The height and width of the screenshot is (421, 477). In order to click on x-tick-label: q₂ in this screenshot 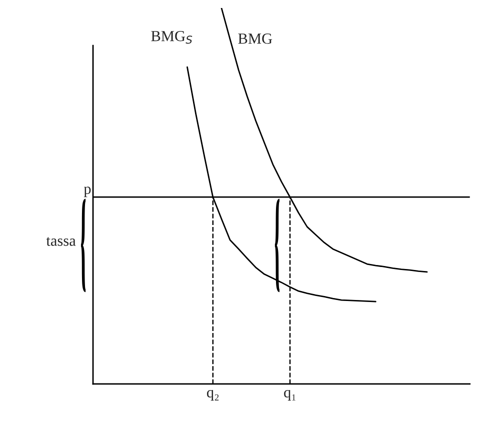, I will do `click(212, 395)`.